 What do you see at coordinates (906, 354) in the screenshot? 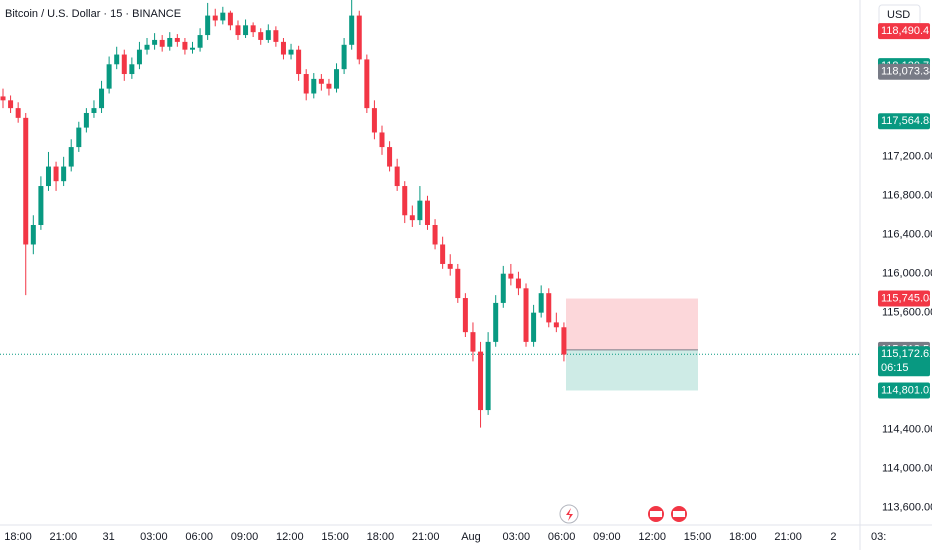
I see `price-label: 115,172.62` at bounding box center [906, 354].